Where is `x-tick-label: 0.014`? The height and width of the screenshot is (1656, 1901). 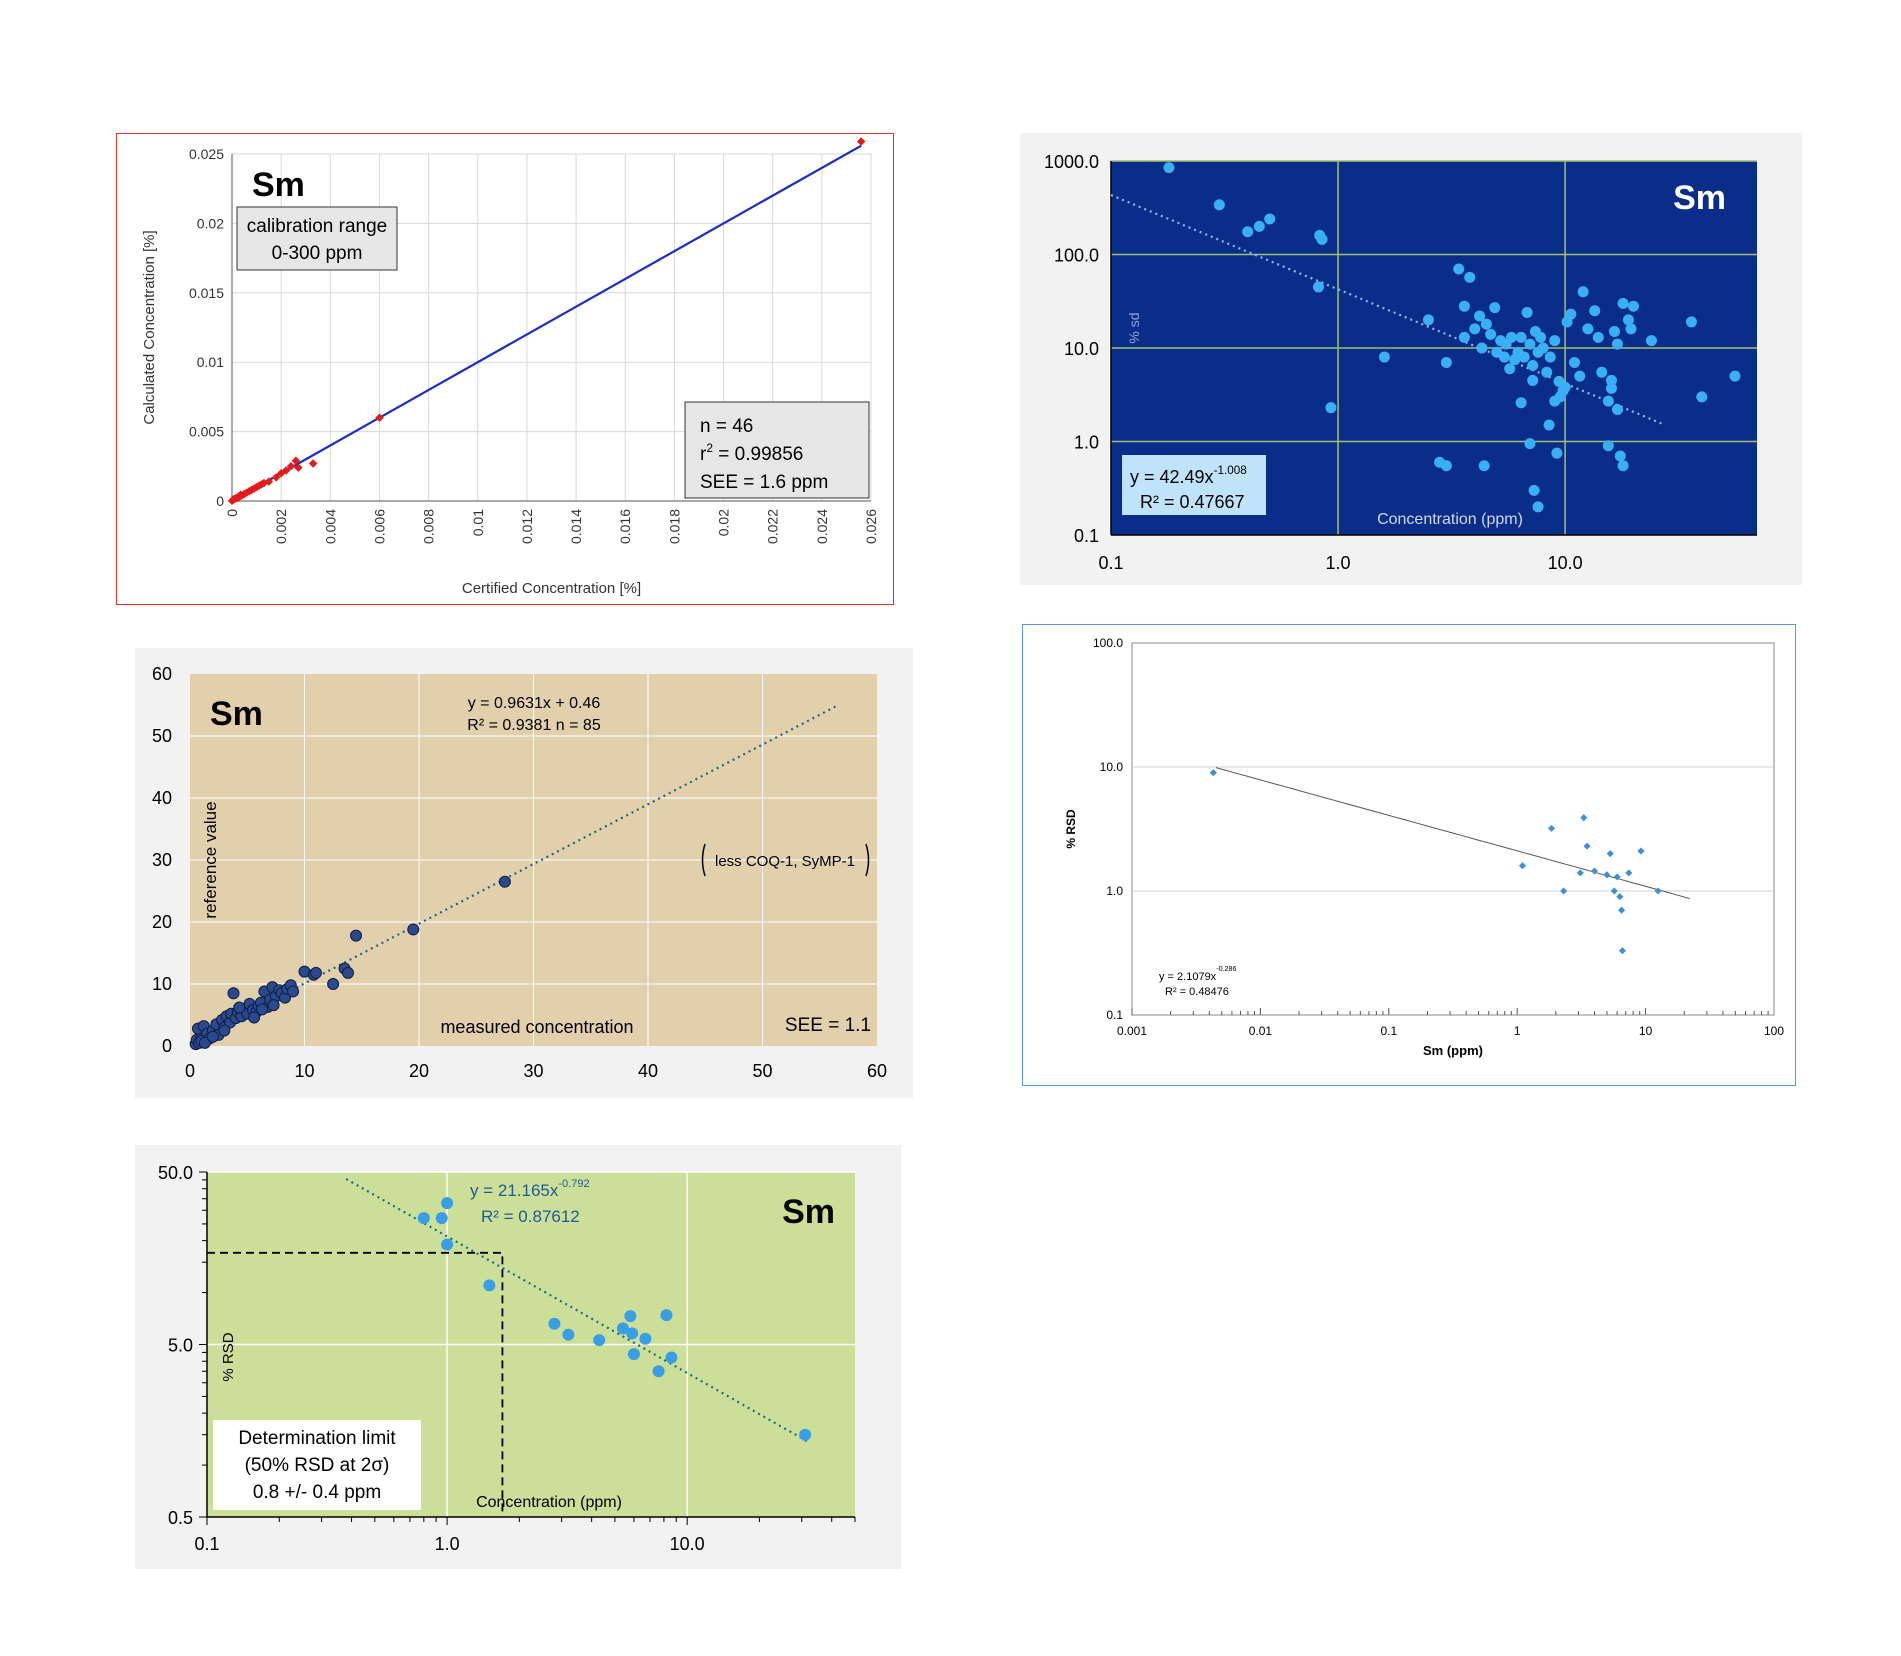
x-tick-label: 0.014 is located at coordinates (576, 526).